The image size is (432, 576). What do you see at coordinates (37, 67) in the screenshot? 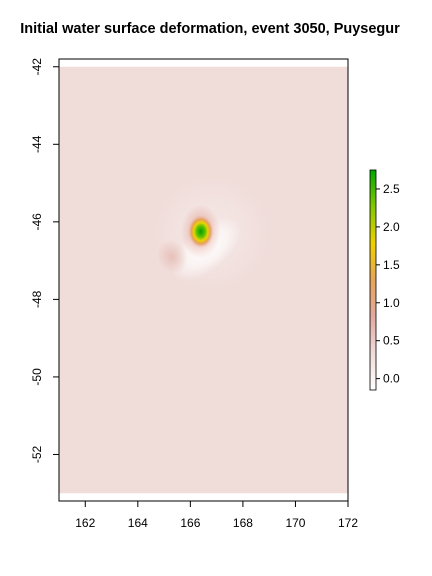
I see `y-tick-label: -42` at bounding box center [37, 67].